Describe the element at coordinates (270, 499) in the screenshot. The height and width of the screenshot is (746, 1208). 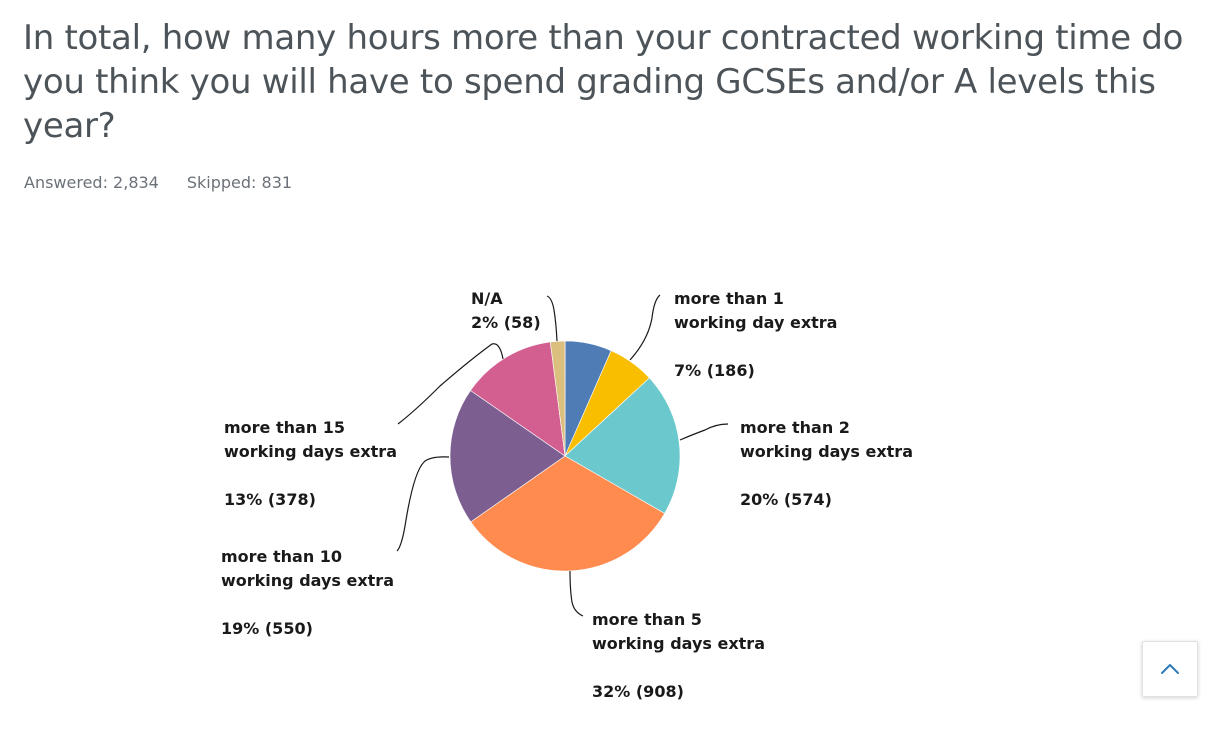
I see `slice-value-label-more-than-15-working-days-extra: 13% (378)` at that location.